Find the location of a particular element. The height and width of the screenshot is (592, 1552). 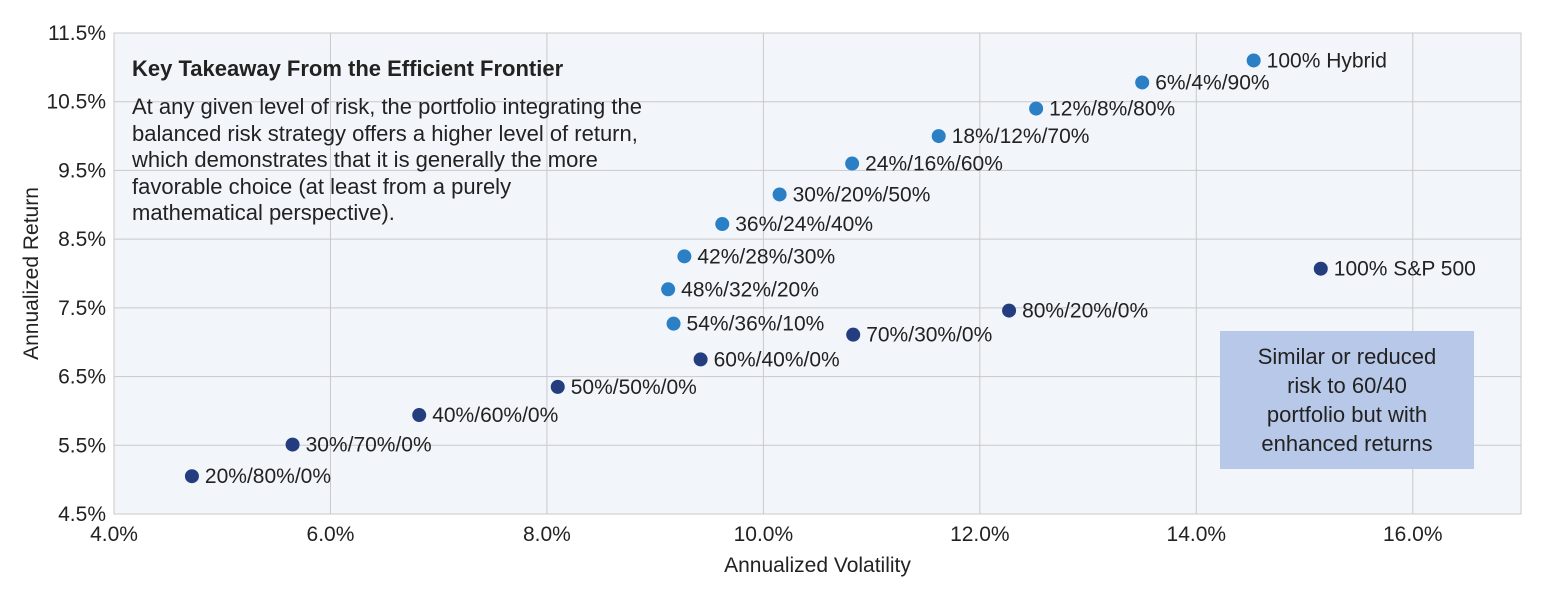

x-tick-label: 6.0% is located at coordinates (331, 534).